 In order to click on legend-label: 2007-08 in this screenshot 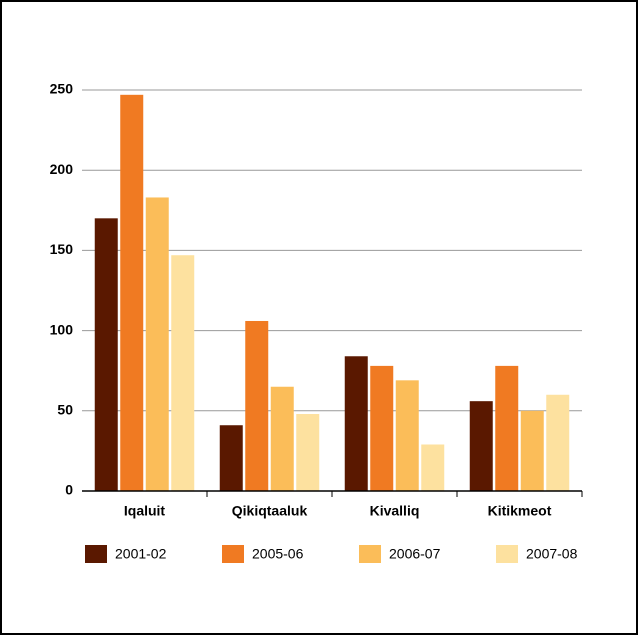, I will do `click(552, 554)`.